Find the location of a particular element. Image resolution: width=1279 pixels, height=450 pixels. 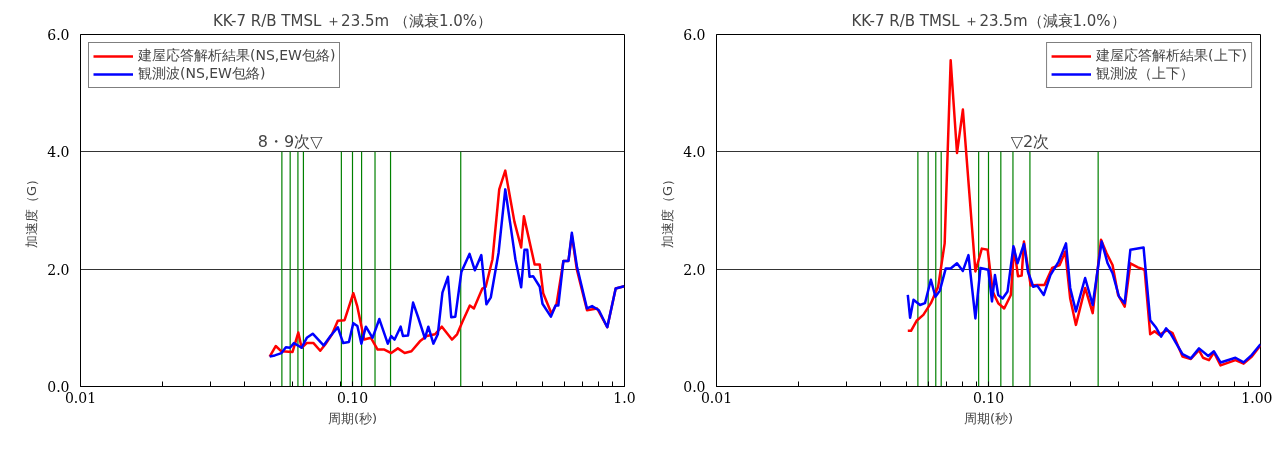

legend-label: 観測波（上下） is located at coordinates (1145, 74).